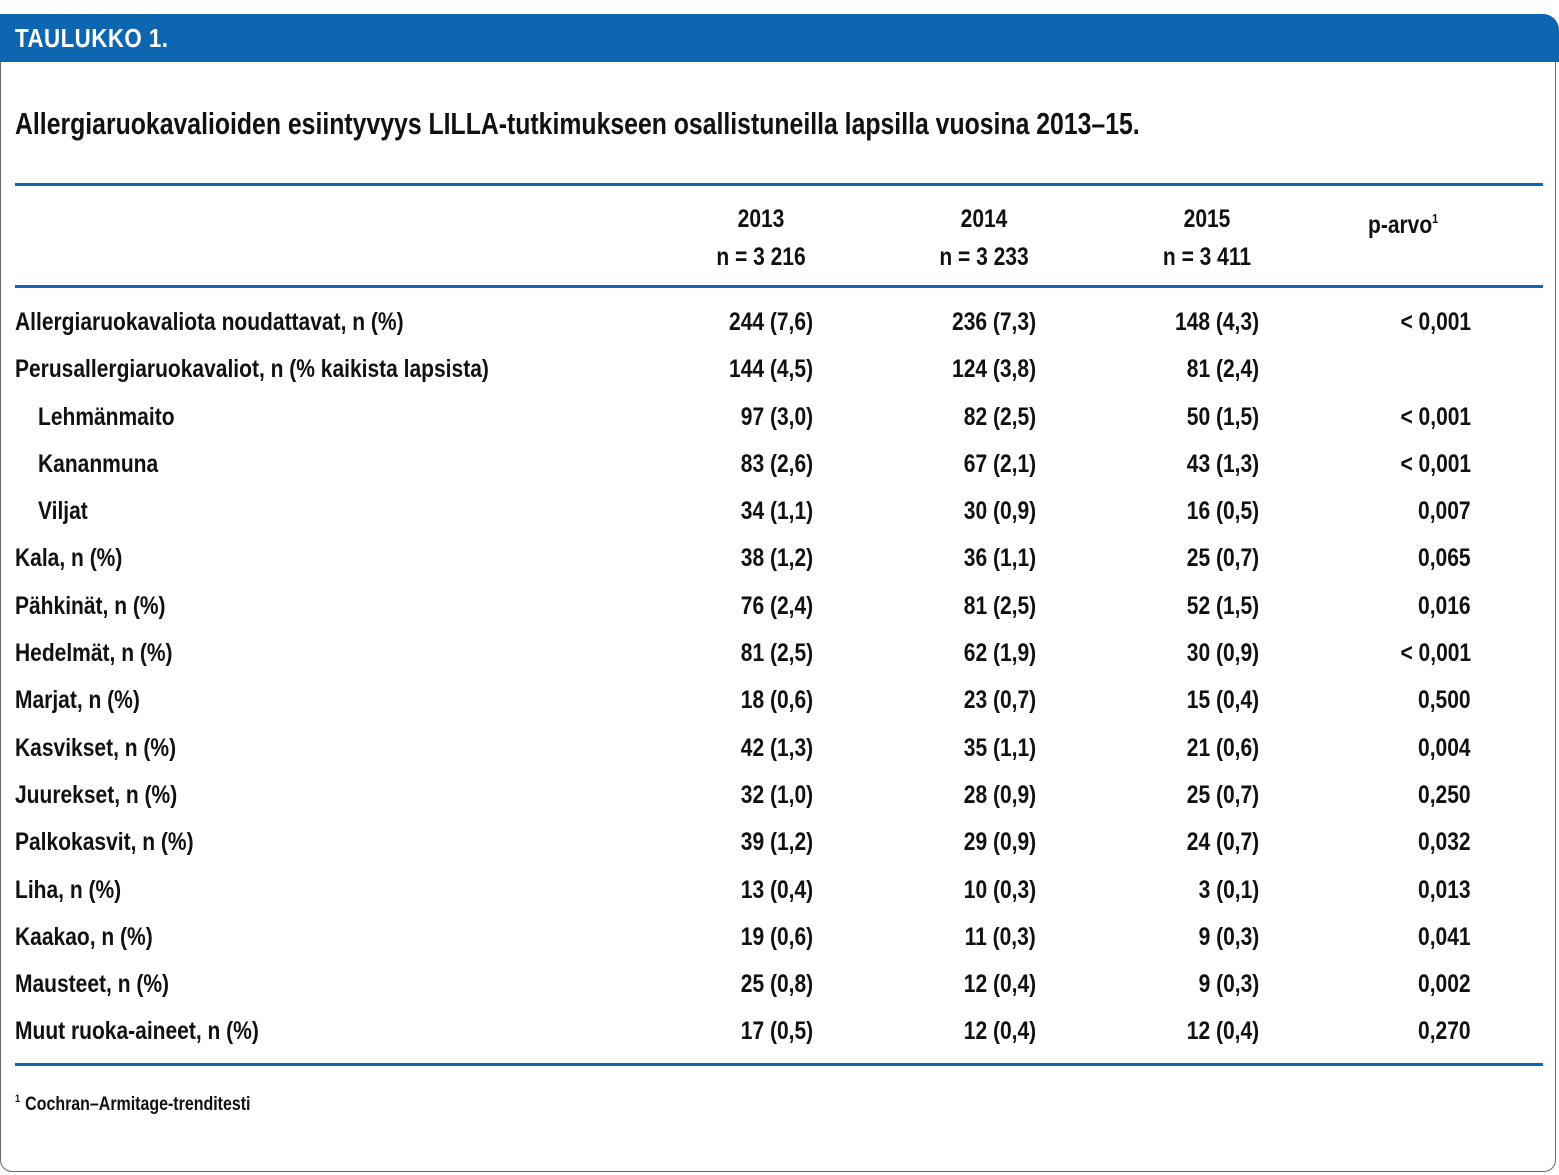 Image resolution: width=1559 pixels, height=1175 pixels. What do you see at coordinates (1228, 889) in the screenshot?
I see `cell-2015: 3 (0,1)` at bounding box center [1228, 889].